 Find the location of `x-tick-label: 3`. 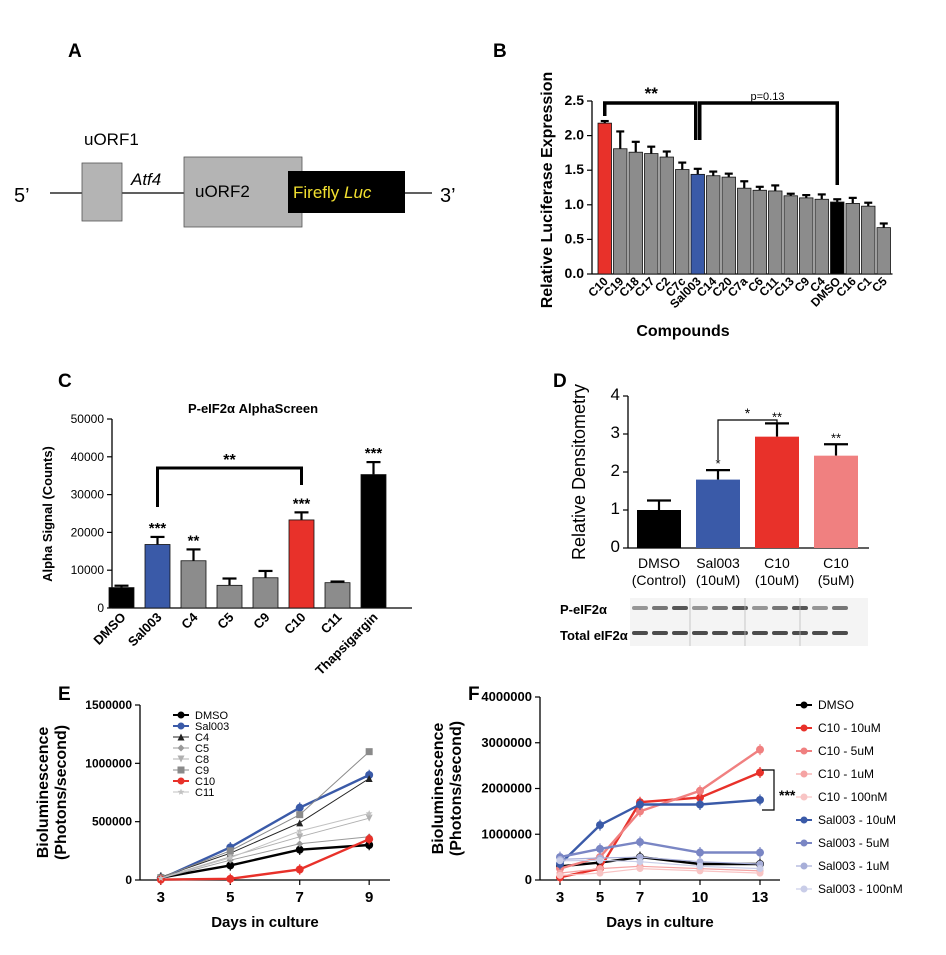

x-tick-label: 3 is located at coordinates (161, 897).